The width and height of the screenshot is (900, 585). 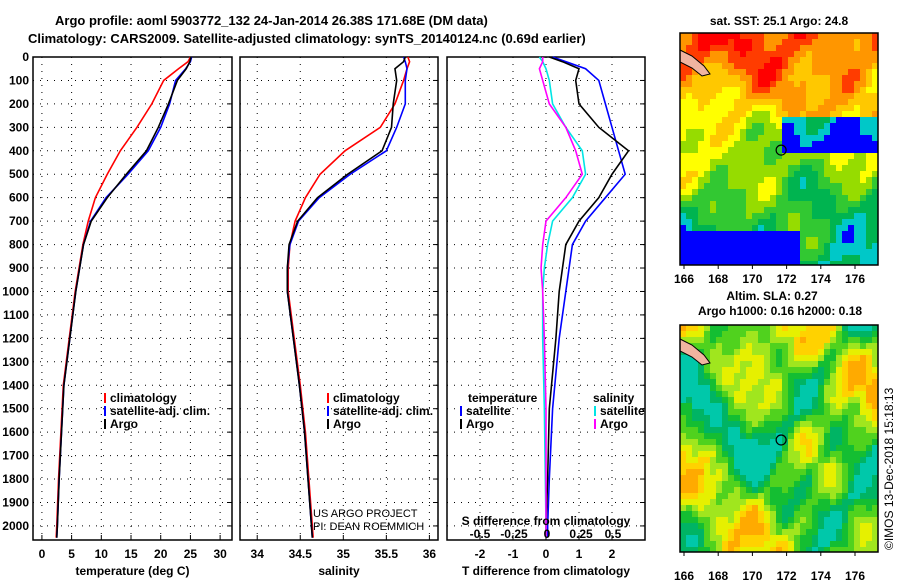 I want to click on s-tick-label: 0.25, so click(x=581, y=534).